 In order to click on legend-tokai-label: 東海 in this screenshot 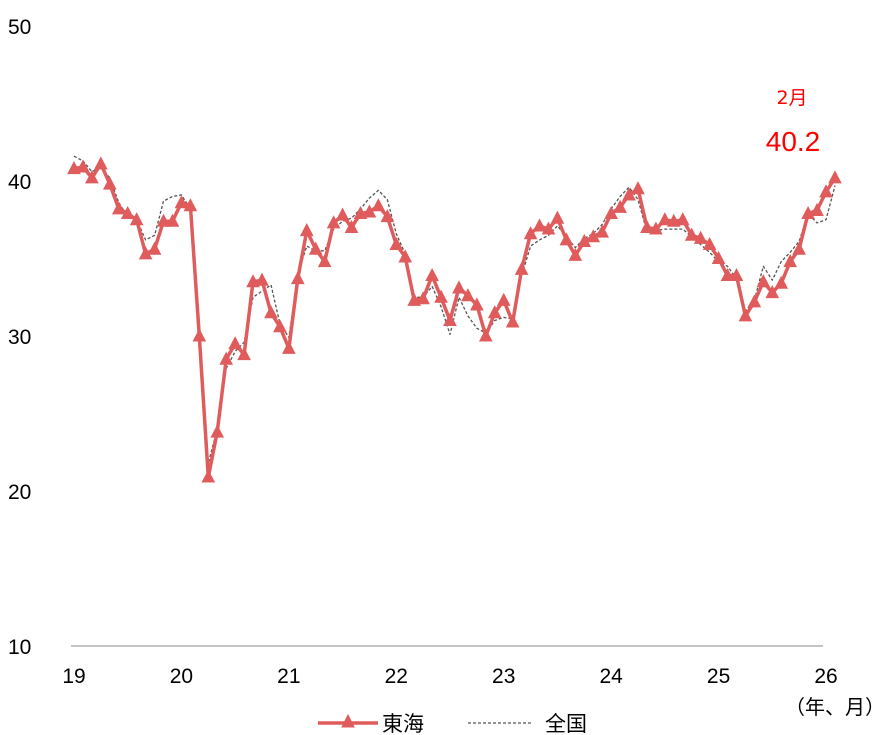, I will do `click(403, 723)`.